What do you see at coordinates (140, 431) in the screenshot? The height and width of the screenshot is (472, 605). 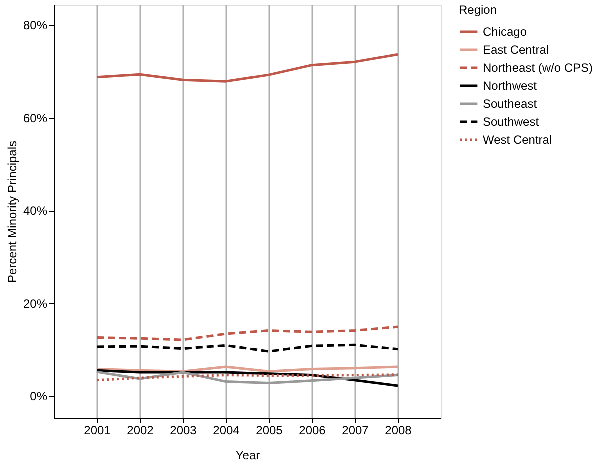 I see `x-tick-label: 2002` at bounding box center [140, 431].